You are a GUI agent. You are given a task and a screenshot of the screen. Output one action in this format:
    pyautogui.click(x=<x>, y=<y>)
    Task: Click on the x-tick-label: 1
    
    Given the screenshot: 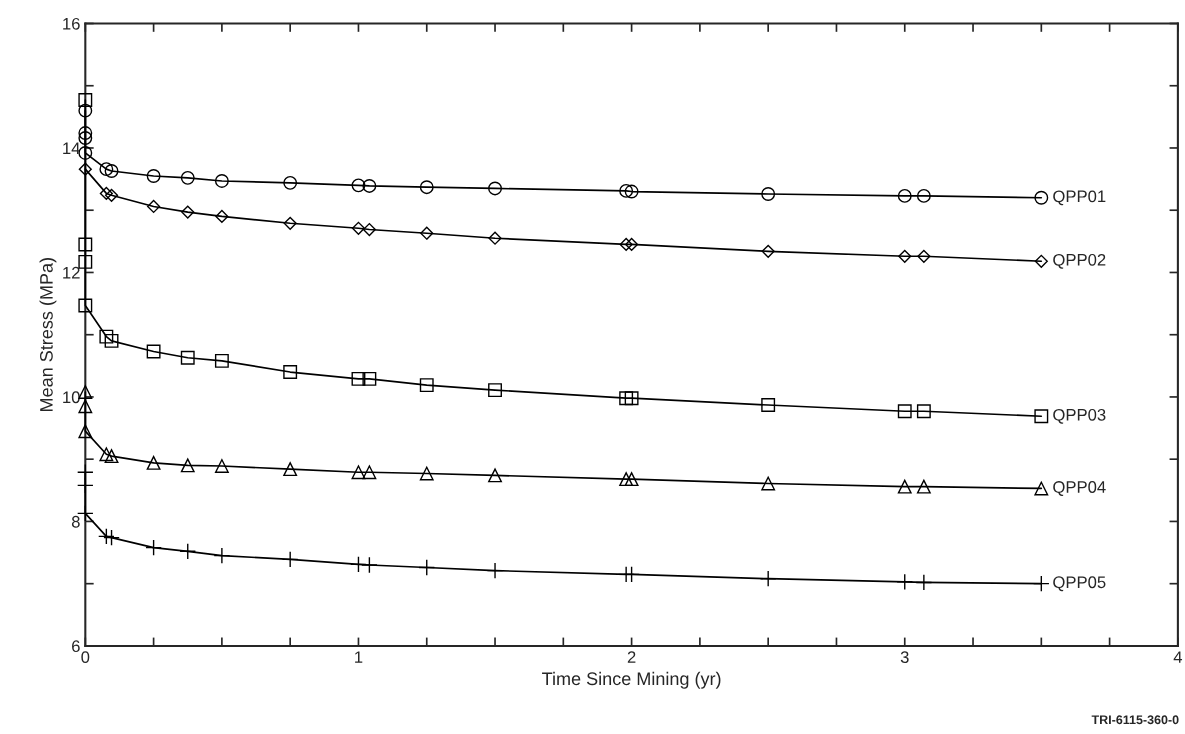 What is the action you would take?
    pyautogui.click(x=359, y=657)
    